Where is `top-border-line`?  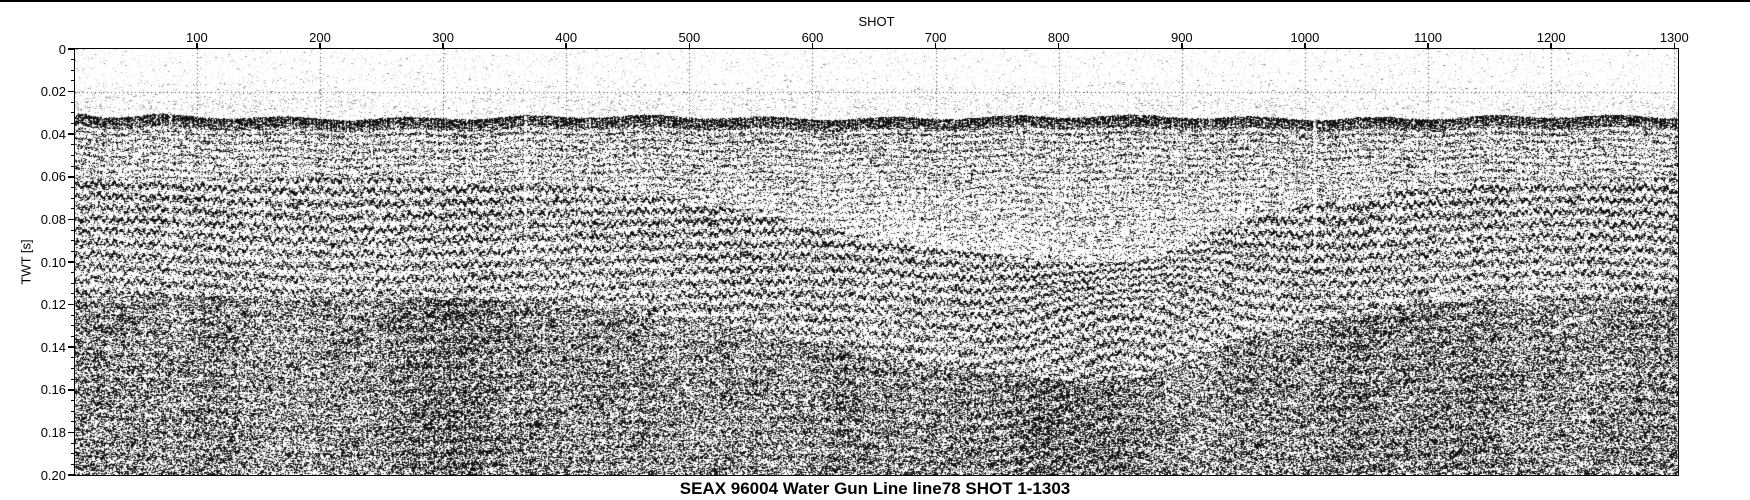 top-border-line is located at coordinates (875, 1).